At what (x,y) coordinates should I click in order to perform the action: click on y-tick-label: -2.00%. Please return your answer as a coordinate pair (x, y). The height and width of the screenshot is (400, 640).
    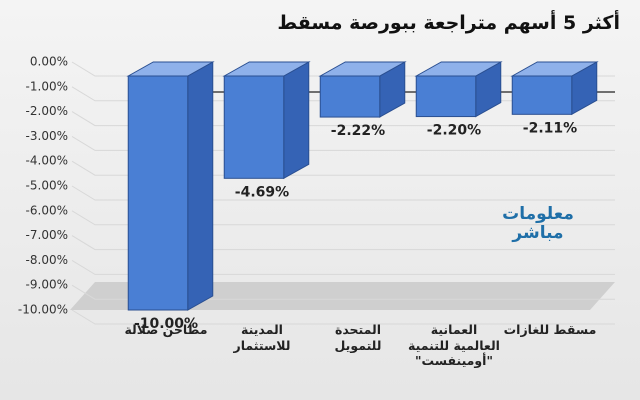
    Looking at the image, I should click on (47, 111).